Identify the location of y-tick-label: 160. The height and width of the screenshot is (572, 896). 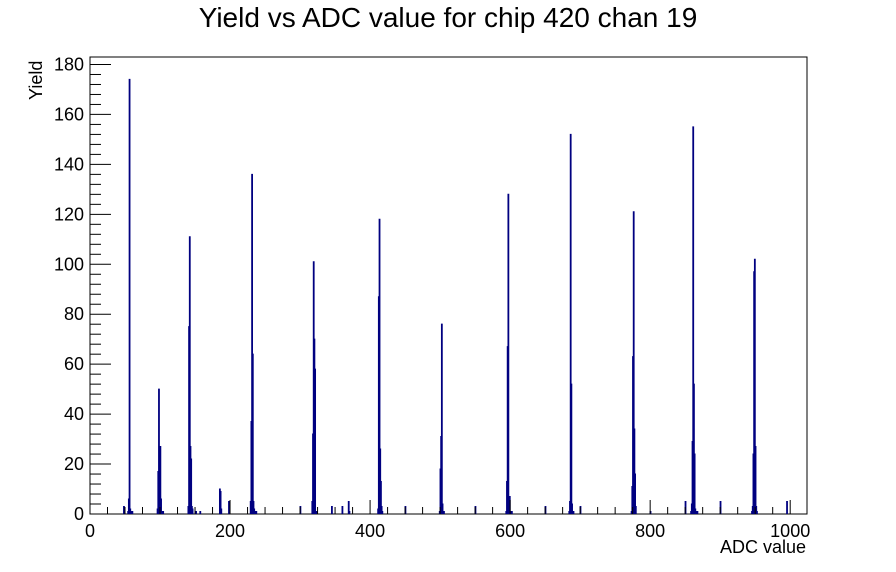
(69, 114).